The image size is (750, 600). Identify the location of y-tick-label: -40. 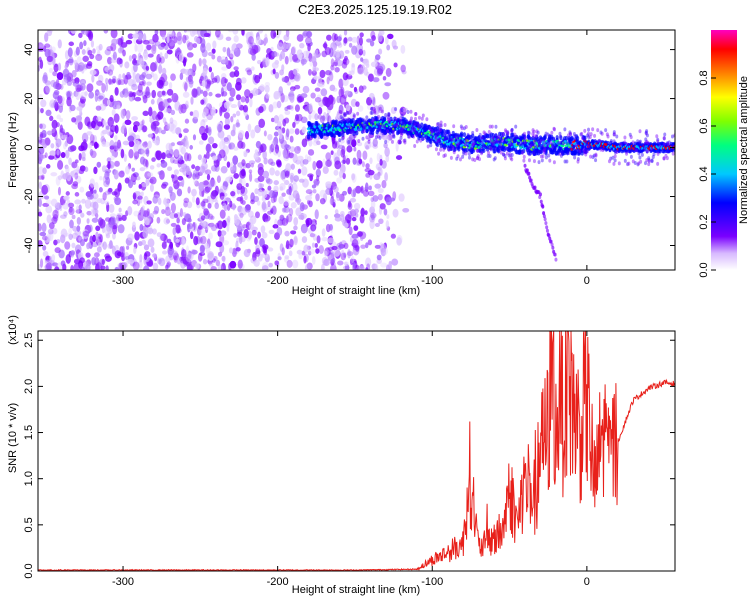
(29, 246).